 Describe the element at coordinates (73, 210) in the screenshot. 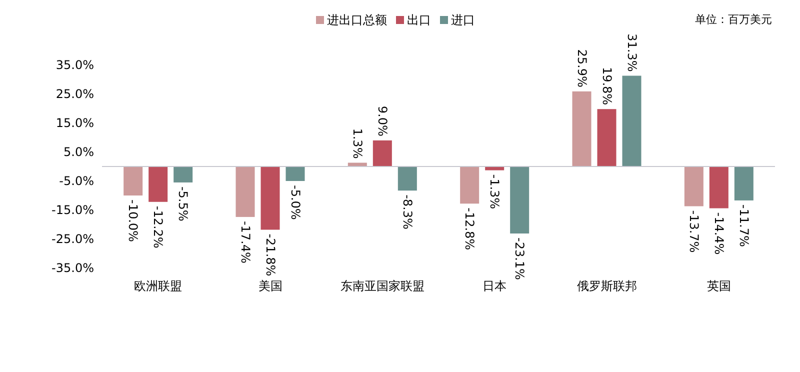

I see `y-tick-label: -15.0%` at that location.